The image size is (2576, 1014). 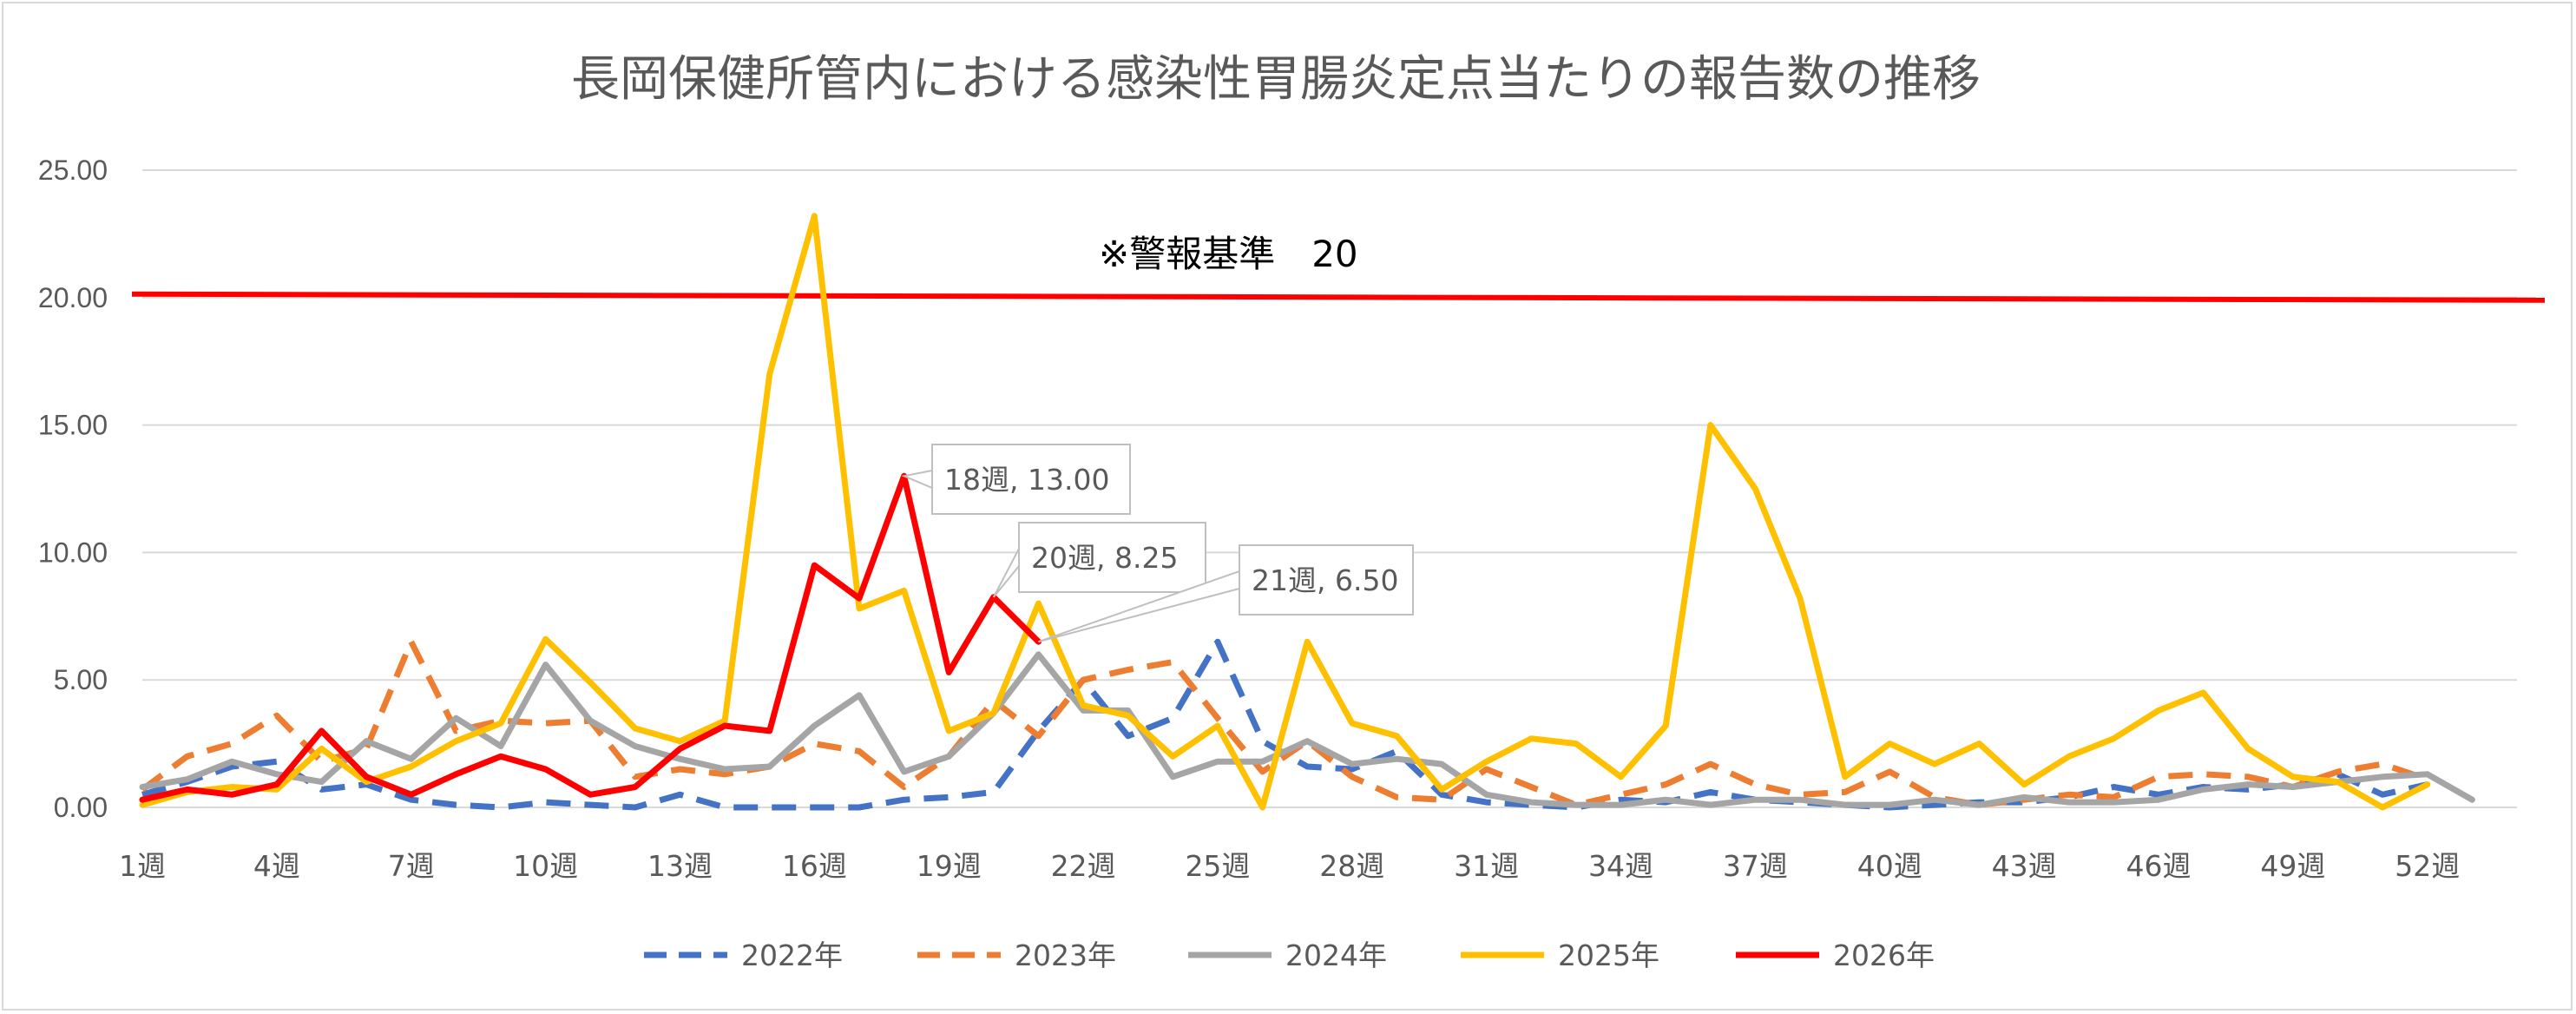 I want to click on y-tick-label: 15.00, so click(x=73, y=426).